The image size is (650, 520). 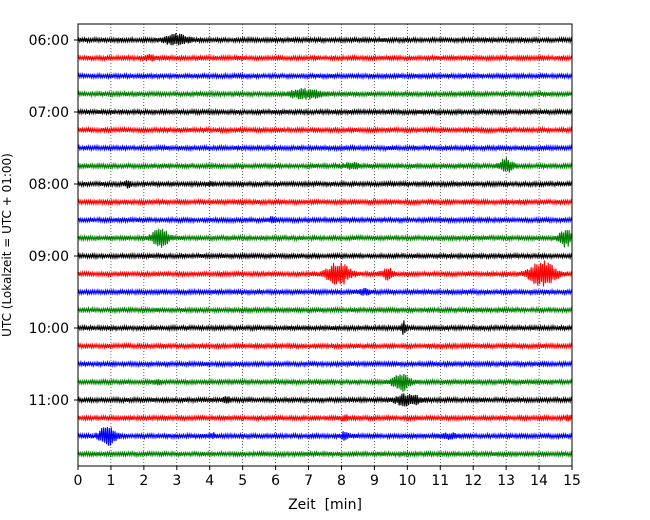 I want to click on x-tick-label-7: 7, so click(x=308, y=481).